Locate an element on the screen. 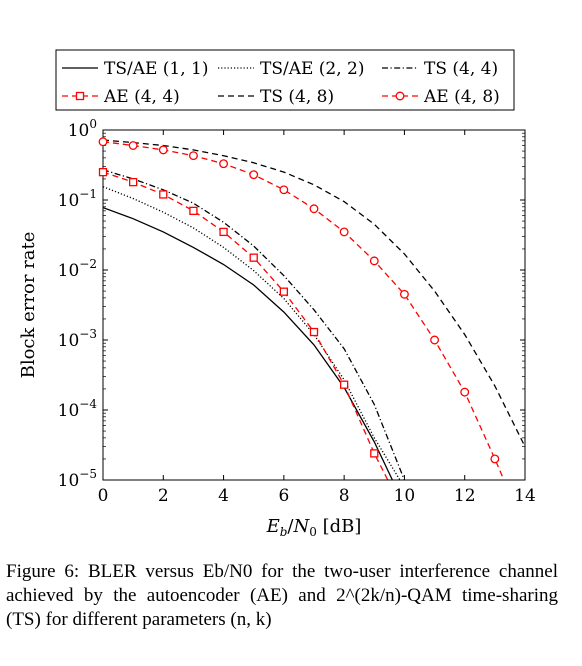 The width and height of the screenshot is (582, 666). legend-box is located at coordinates (285, 80).